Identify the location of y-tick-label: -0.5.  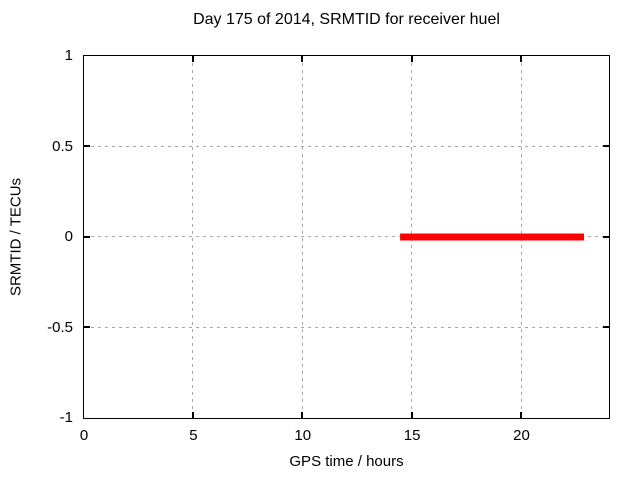
(60, 327).